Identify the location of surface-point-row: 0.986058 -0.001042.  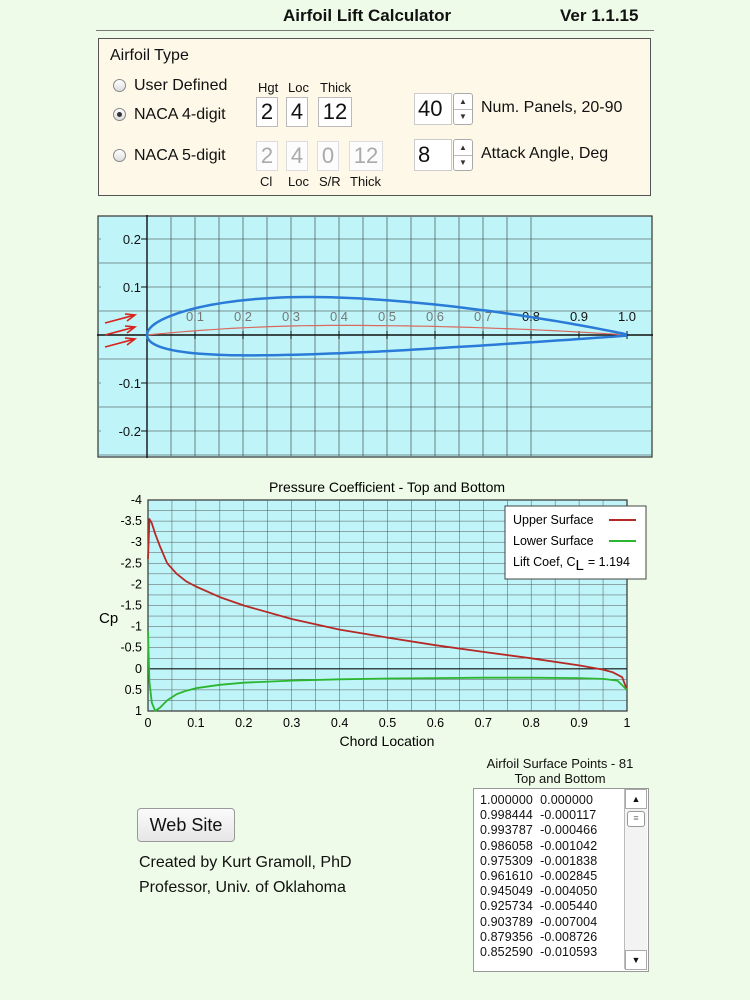
(539, 845).